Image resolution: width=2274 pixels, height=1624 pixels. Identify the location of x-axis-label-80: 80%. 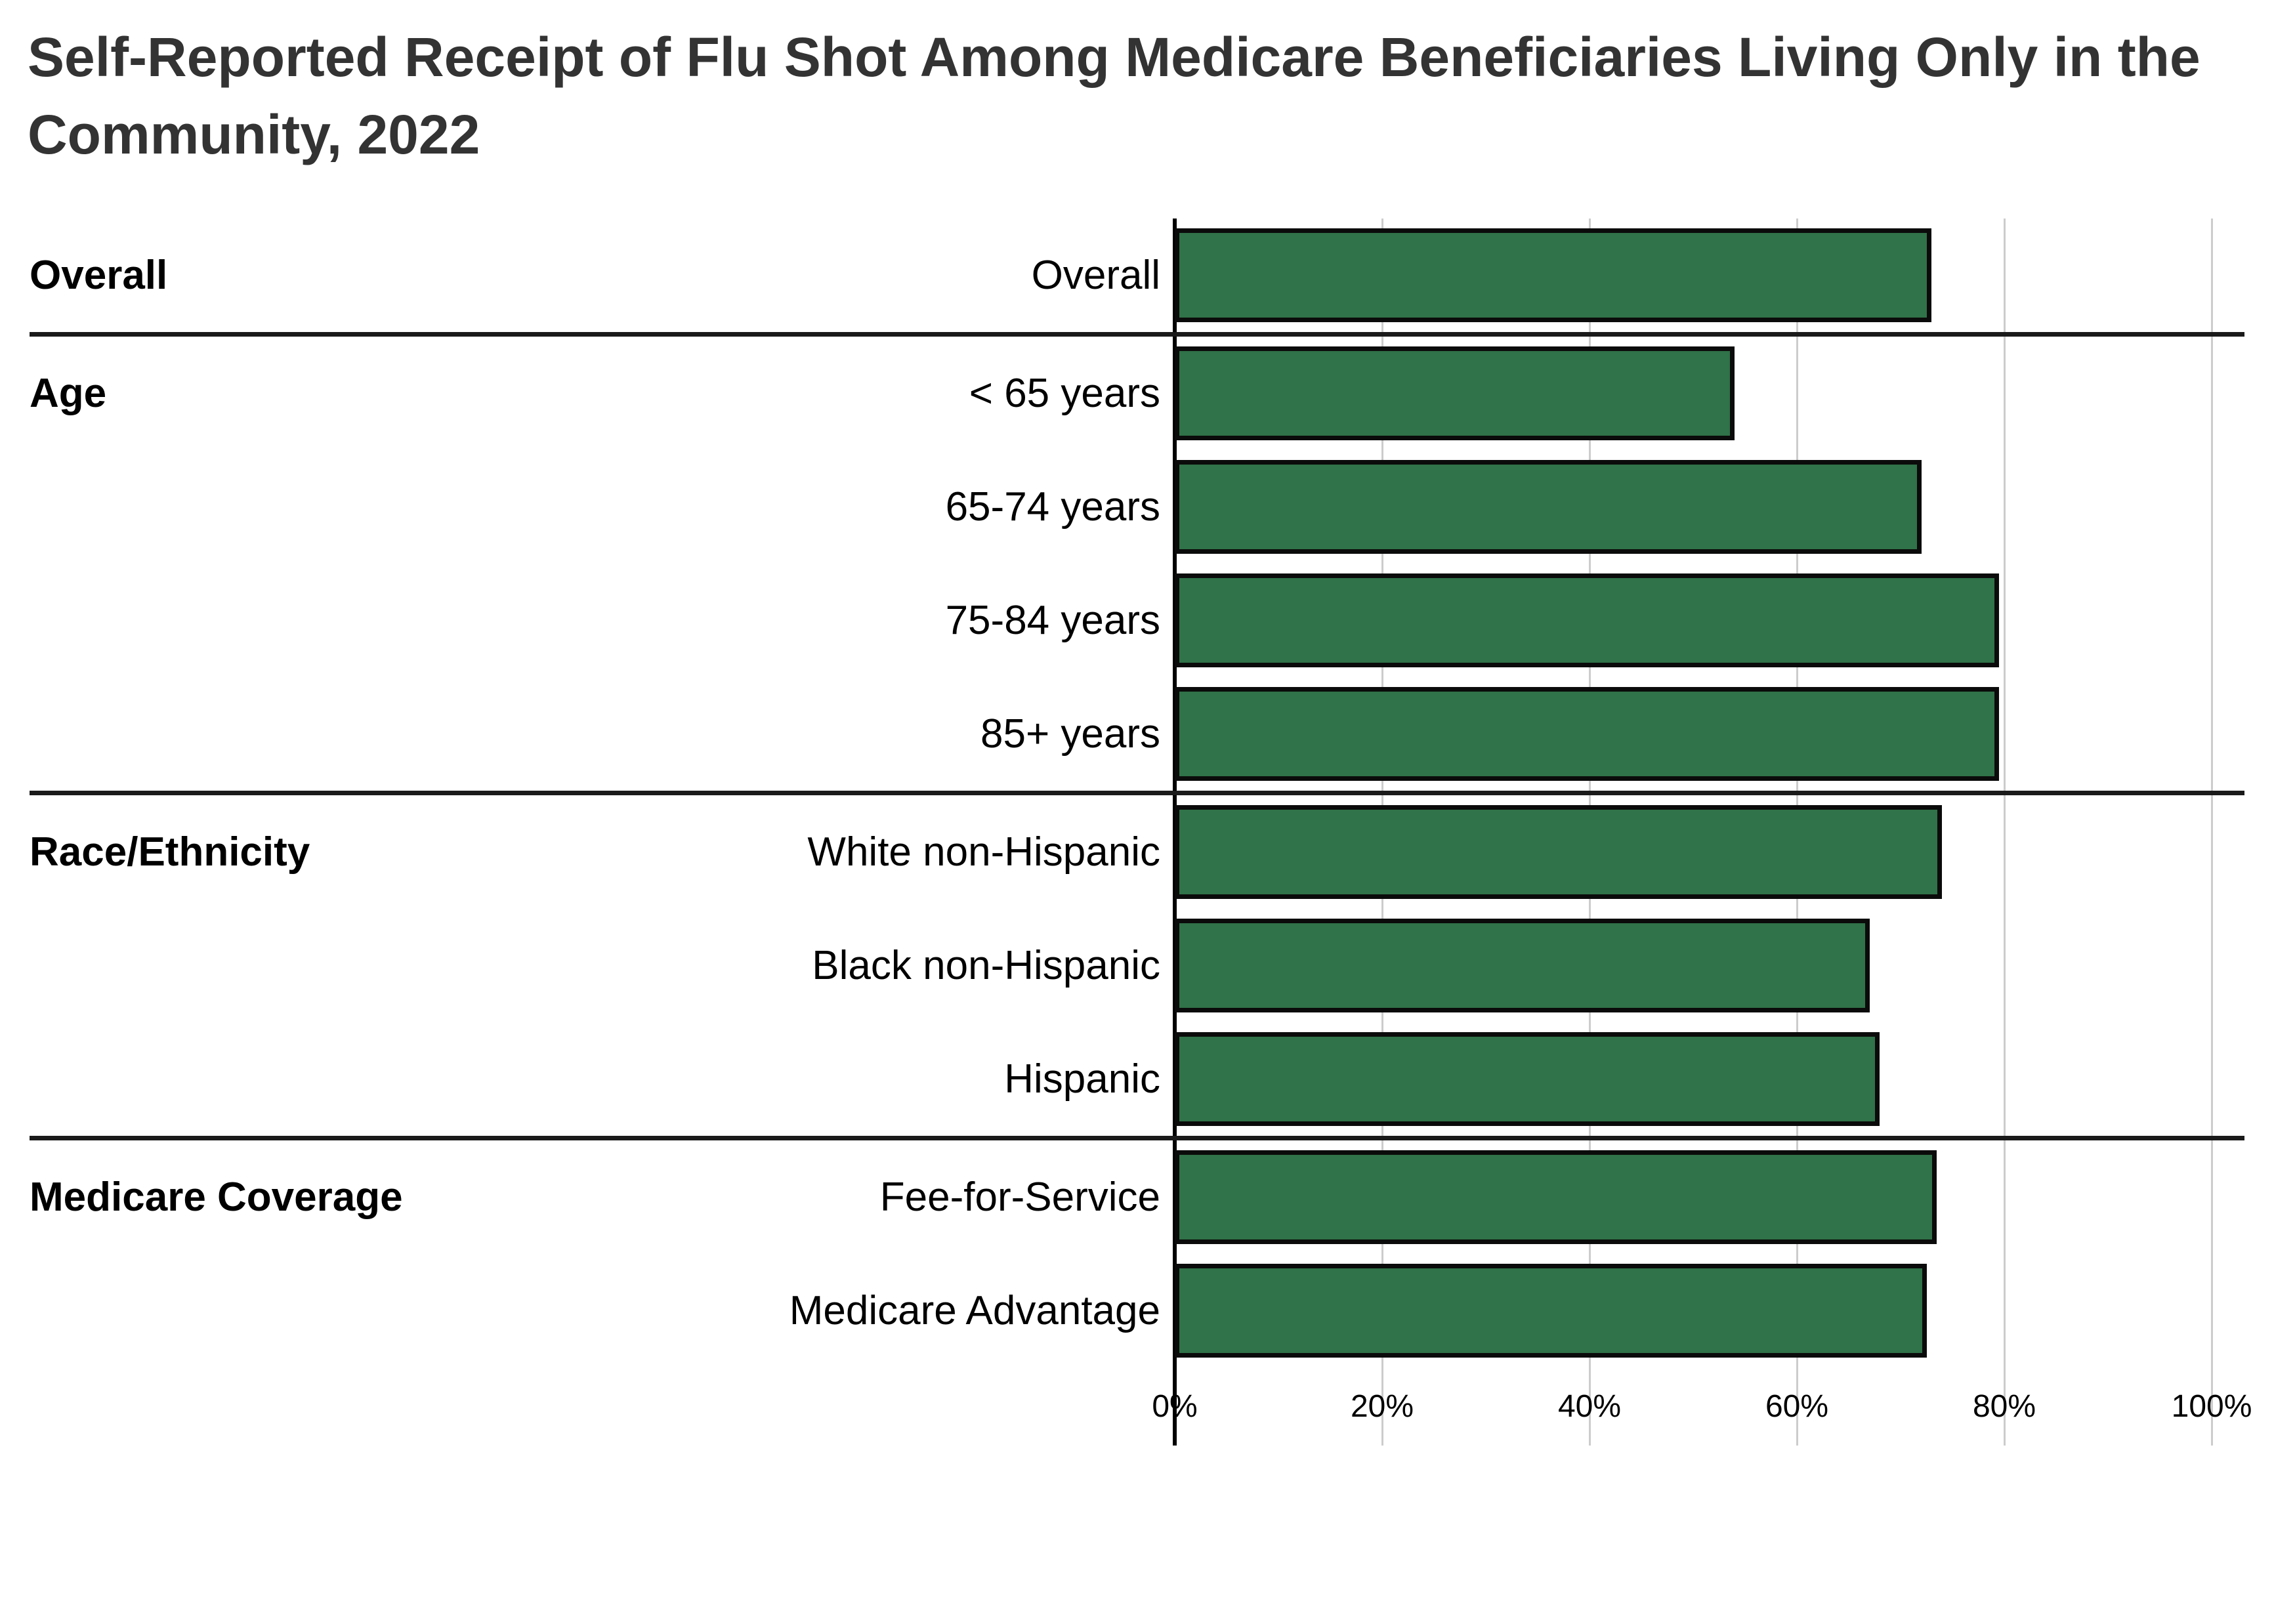
(2004, 1406).